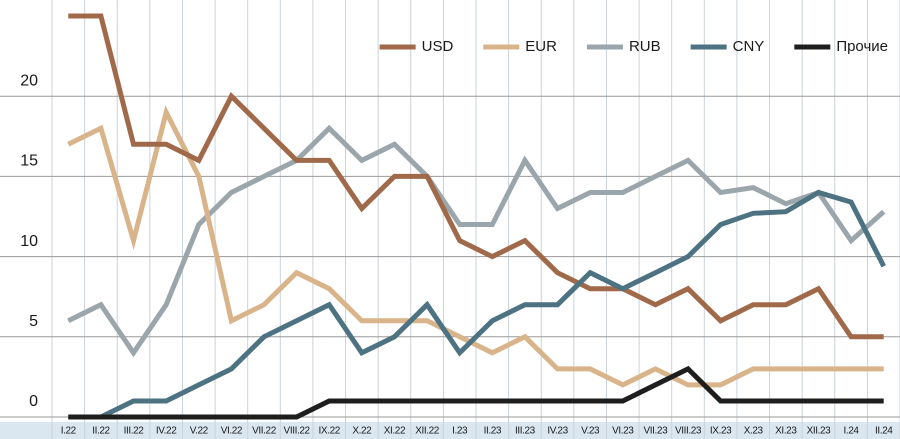 The width and height of the screenshot is (900, 439). I want to click on legend-label: RUB, so click(645, 46).